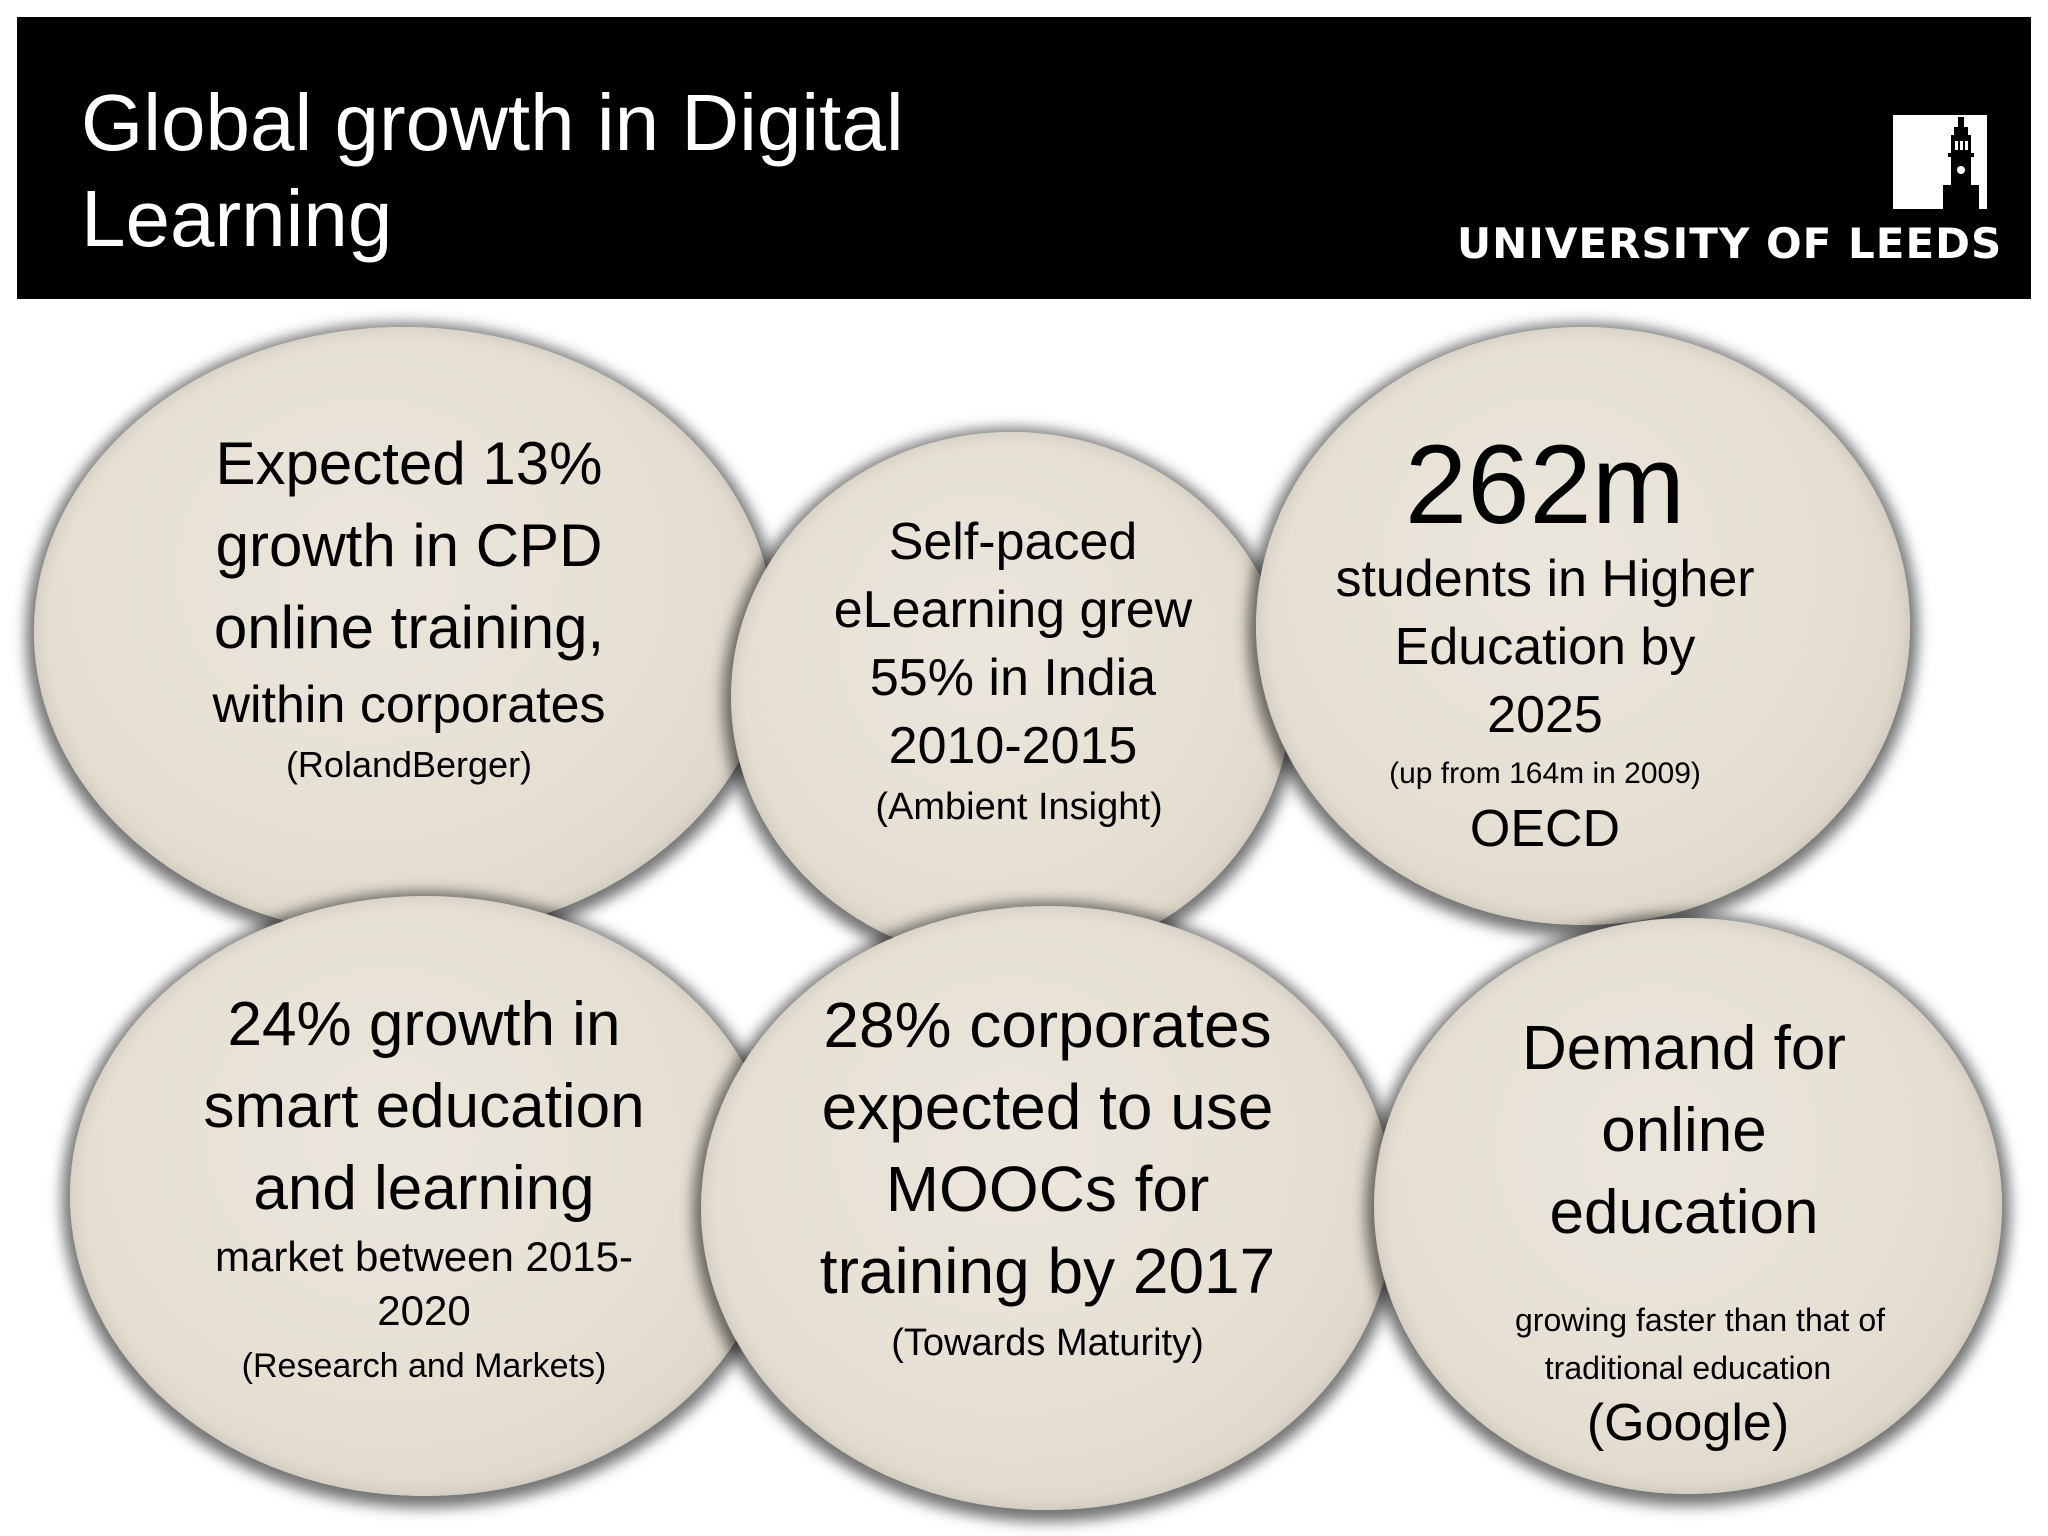 The image size is (2048, 1536). What do you see at coordinates (1545, 647) in the screenshot?
I see `higher-ed-line-2: Education by` at bounding box center [1545, 647].